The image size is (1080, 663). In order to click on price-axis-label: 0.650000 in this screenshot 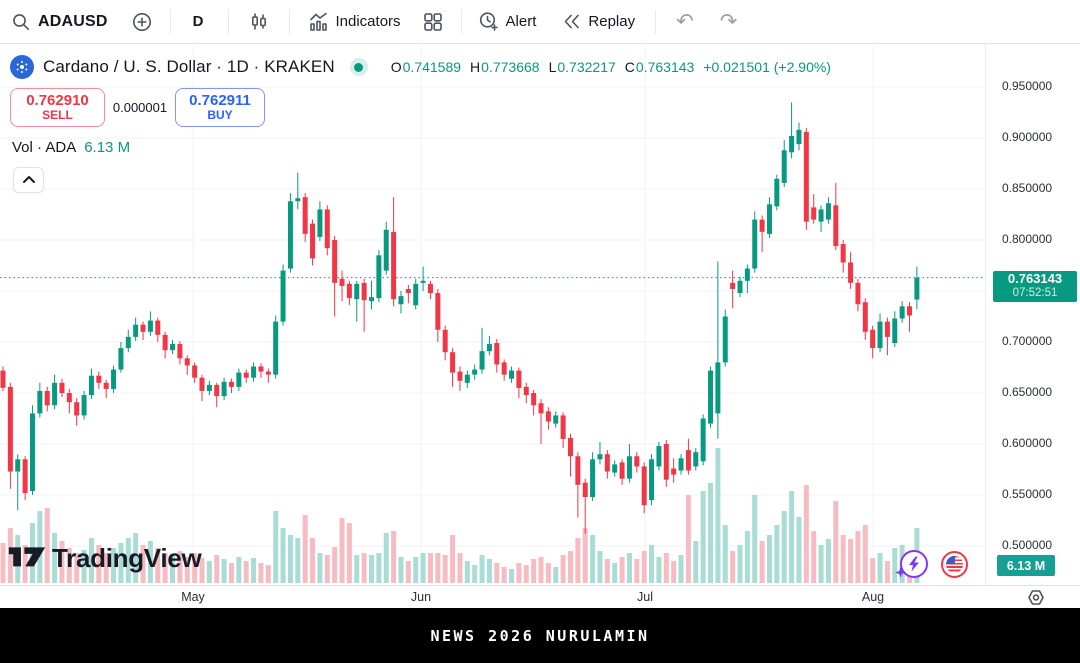, I will do `click(1027, 392)`.